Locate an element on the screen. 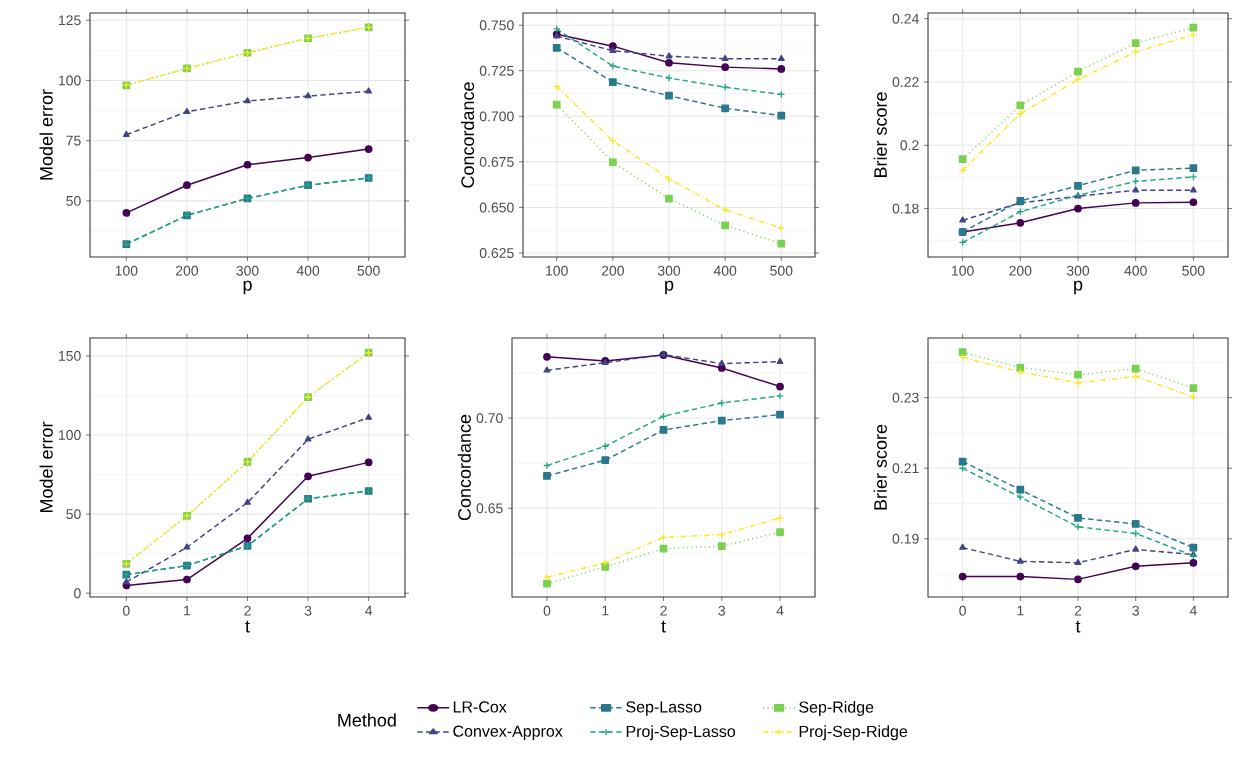  y-tick-label: 0.650 is located at coordinates (496, 207).